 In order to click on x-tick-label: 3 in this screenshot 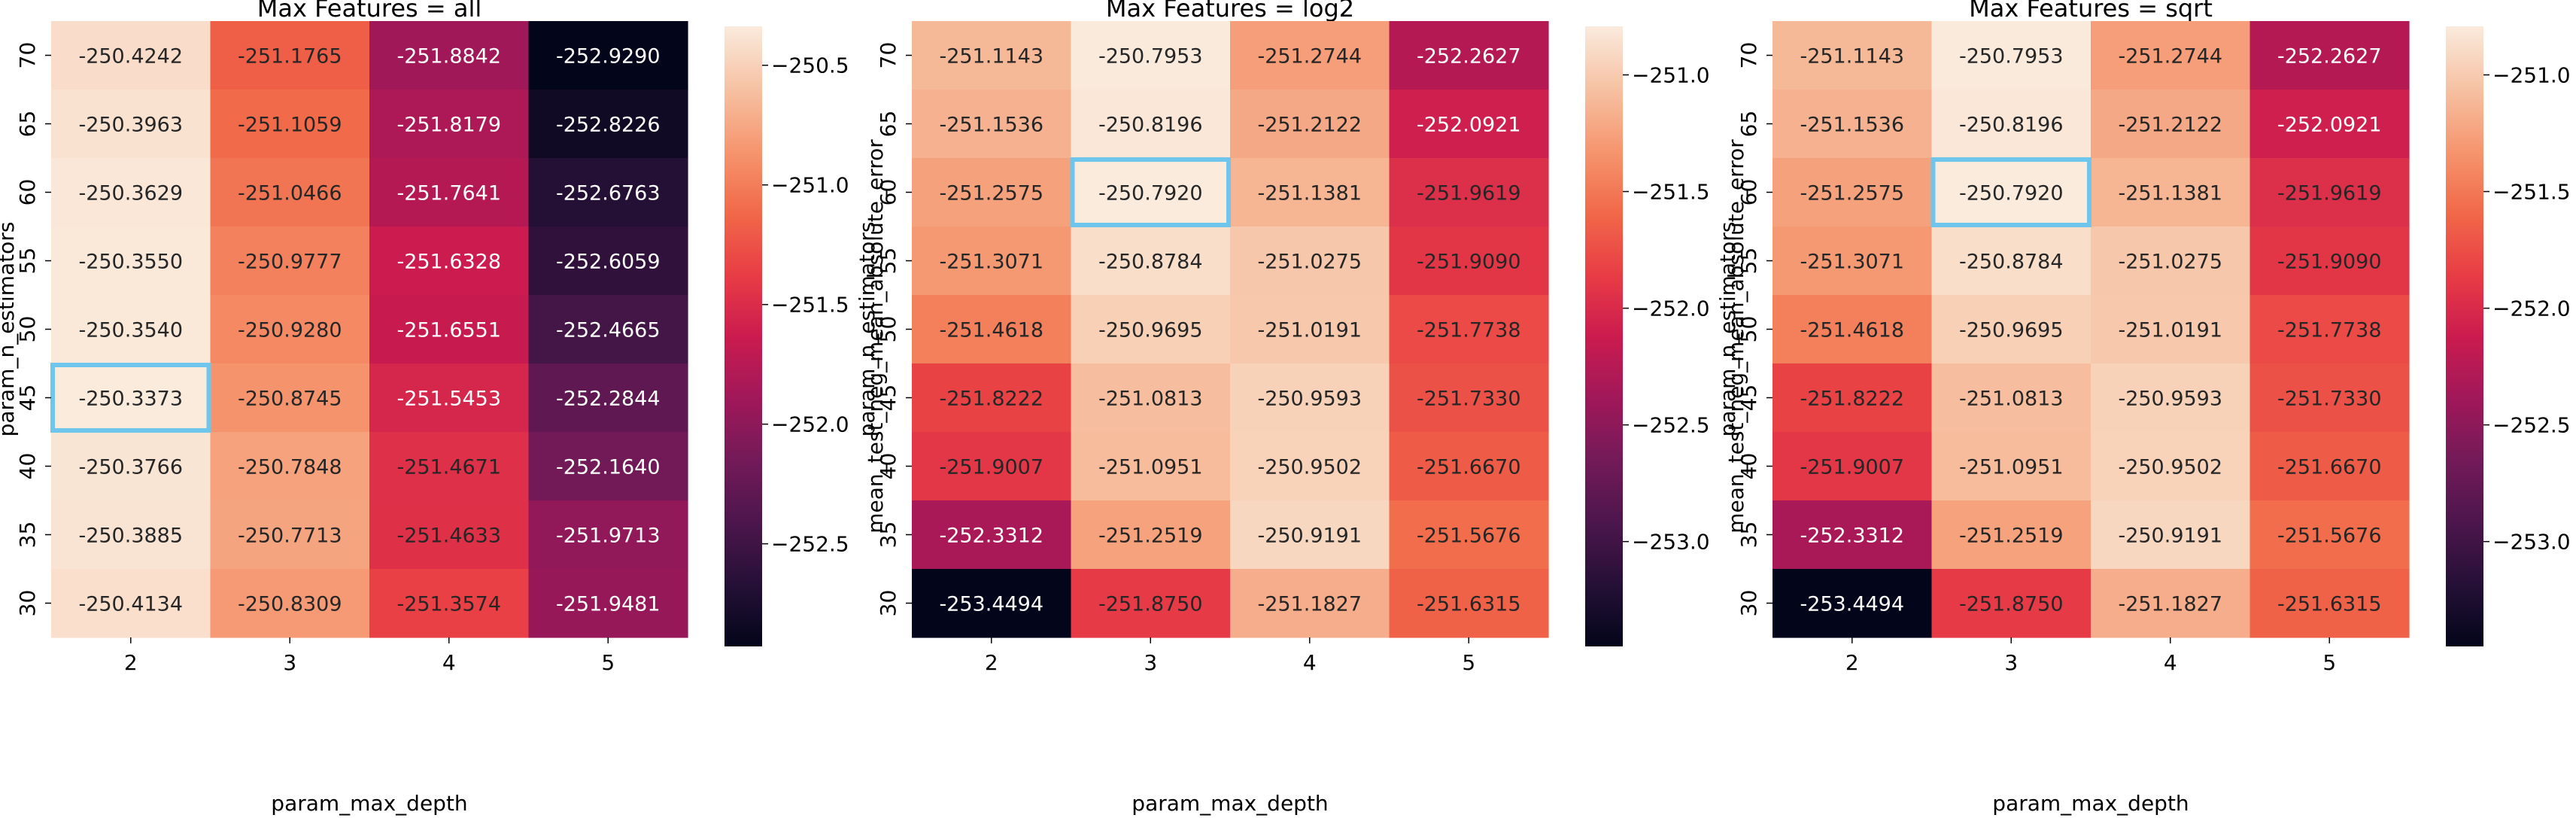, I will do `click(2011, 662)`.